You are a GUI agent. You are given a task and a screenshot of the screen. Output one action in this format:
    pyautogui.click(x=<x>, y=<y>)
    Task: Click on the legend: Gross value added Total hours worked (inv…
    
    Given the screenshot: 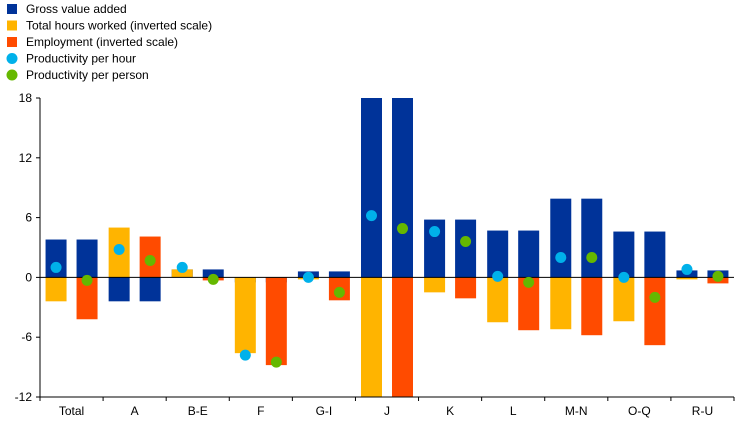 What is the action you would take?
    pyautogui.click(x=109, y=42)
    